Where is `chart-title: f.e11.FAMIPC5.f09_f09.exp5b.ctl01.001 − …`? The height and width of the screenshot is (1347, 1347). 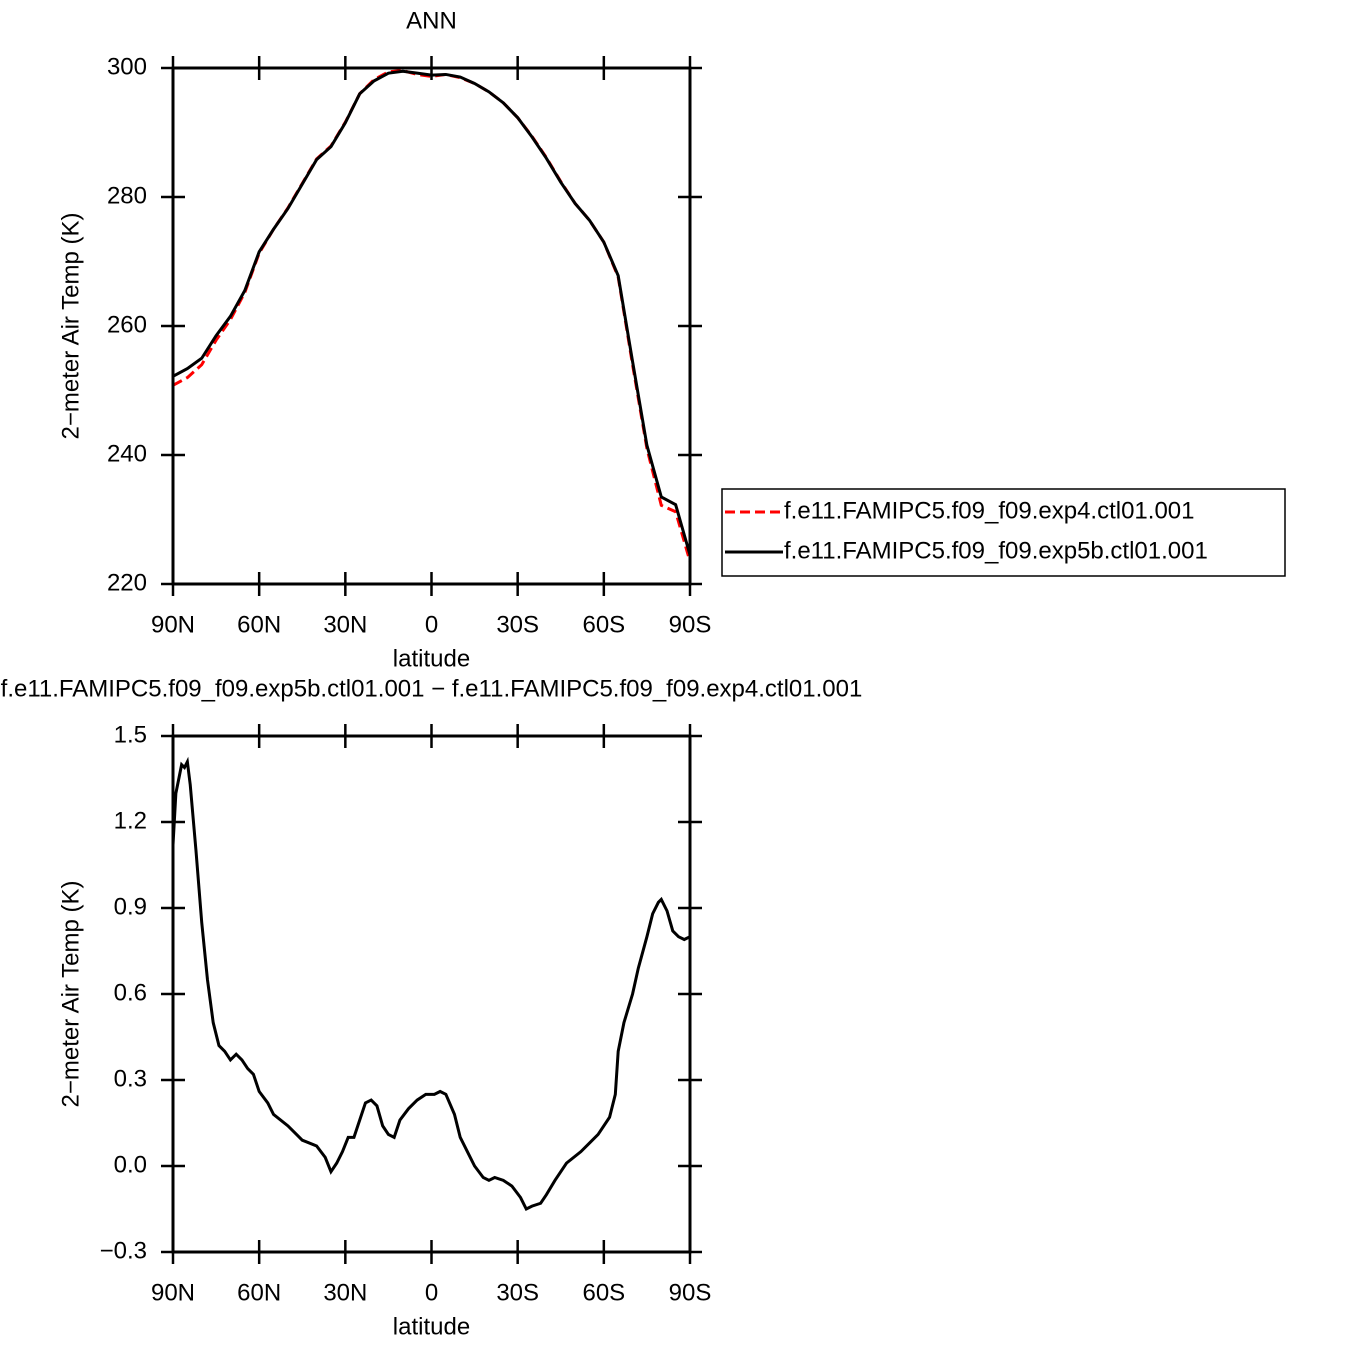 chart-title: f.e11.FAMIPC5.f09_f09.exp5b.ctl01.001 − … is located at coordinates (432, 688).